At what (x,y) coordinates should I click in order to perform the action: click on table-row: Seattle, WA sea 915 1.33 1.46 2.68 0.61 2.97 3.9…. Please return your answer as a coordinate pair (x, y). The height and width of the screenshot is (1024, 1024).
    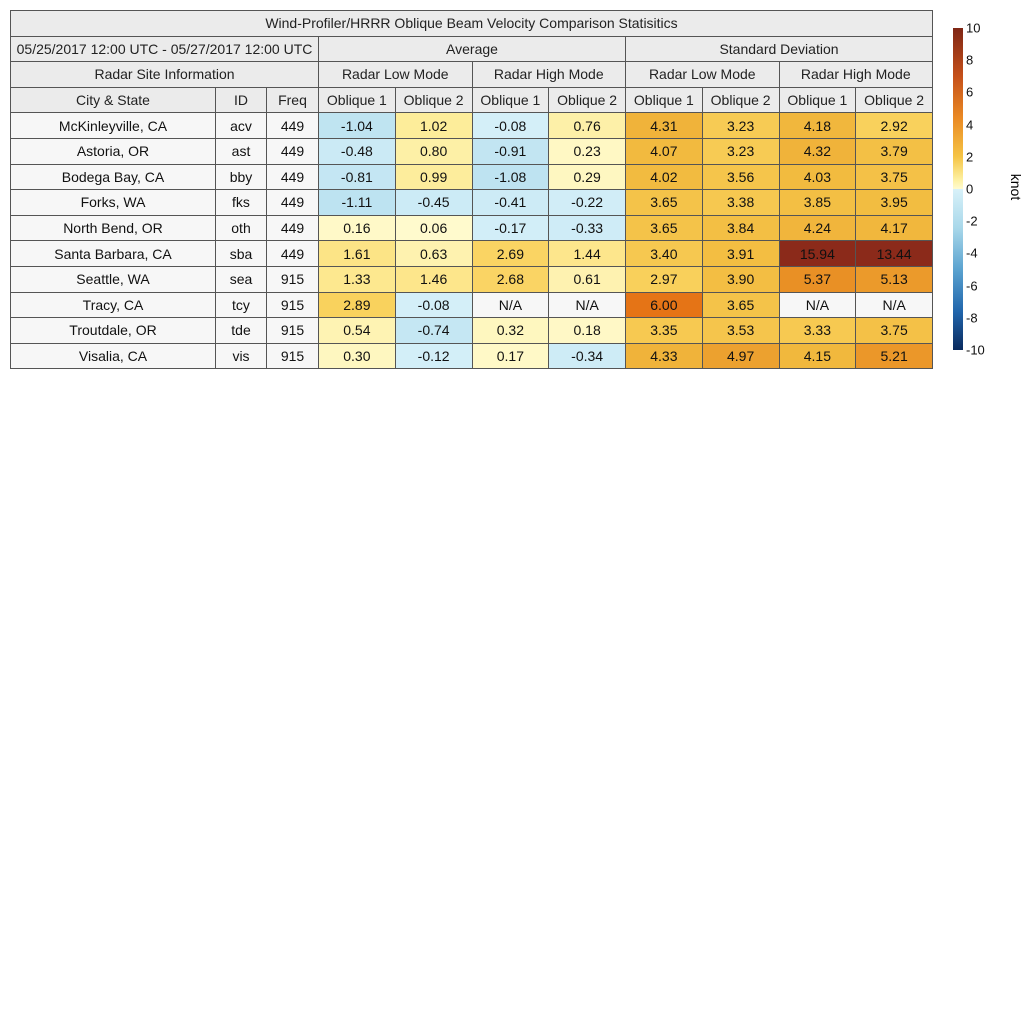
    Looking at the image, I should click on (471, 279).